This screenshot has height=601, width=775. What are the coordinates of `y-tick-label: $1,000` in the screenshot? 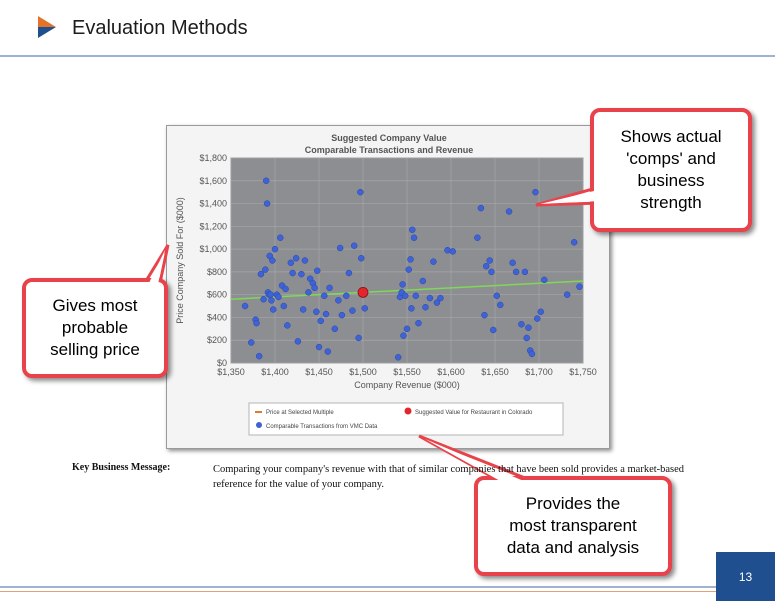 It's located at (213, 249).